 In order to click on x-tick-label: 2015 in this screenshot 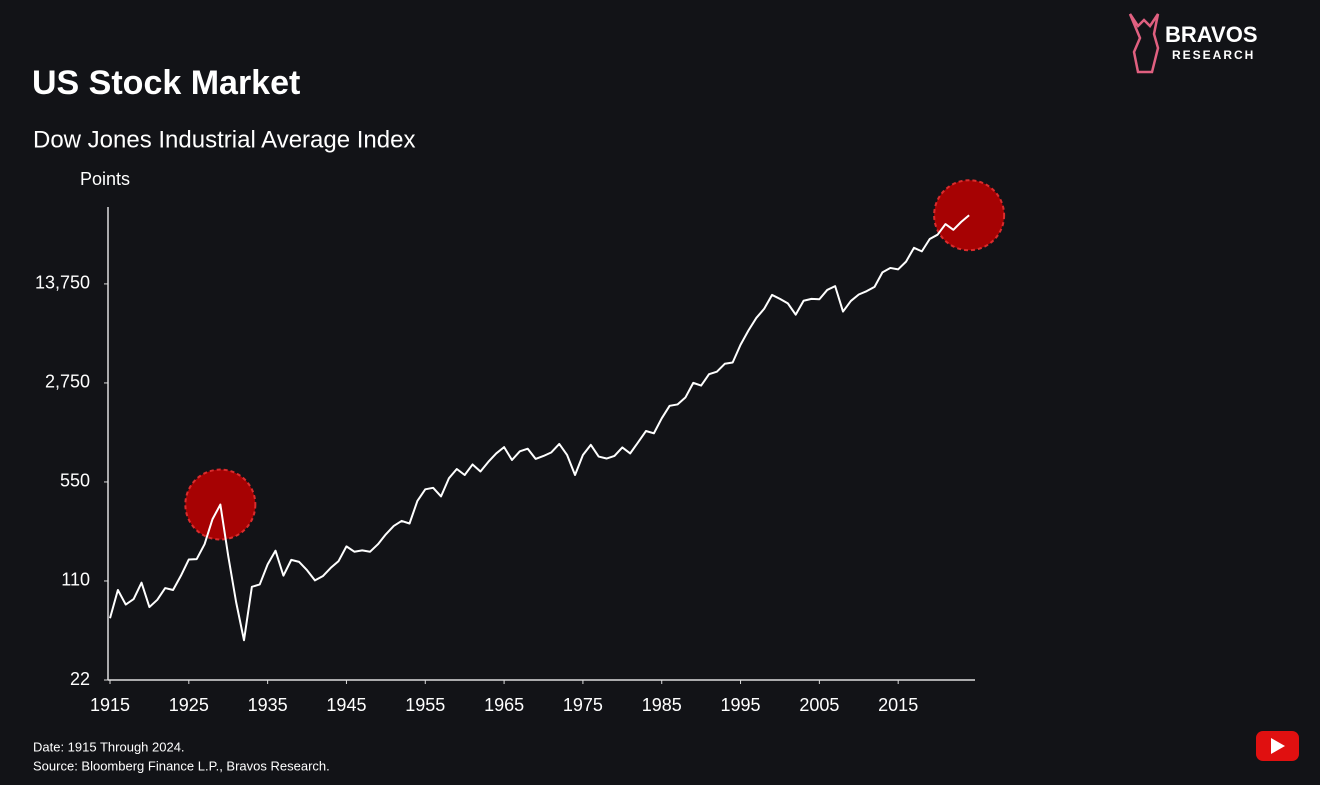, I will do `click(898, 705)`.